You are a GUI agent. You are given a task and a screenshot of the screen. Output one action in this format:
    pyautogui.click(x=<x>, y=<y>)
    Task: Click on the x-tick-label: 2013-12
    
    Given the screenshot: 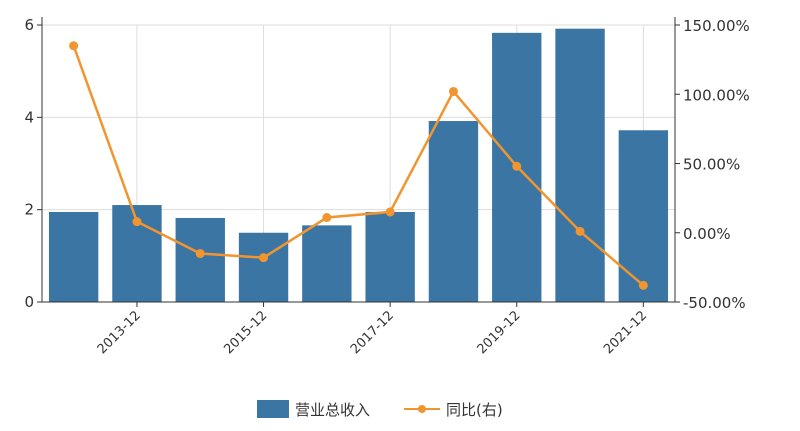 What is the action you would take?
    pyautogui.click(x=119, y=332)
    